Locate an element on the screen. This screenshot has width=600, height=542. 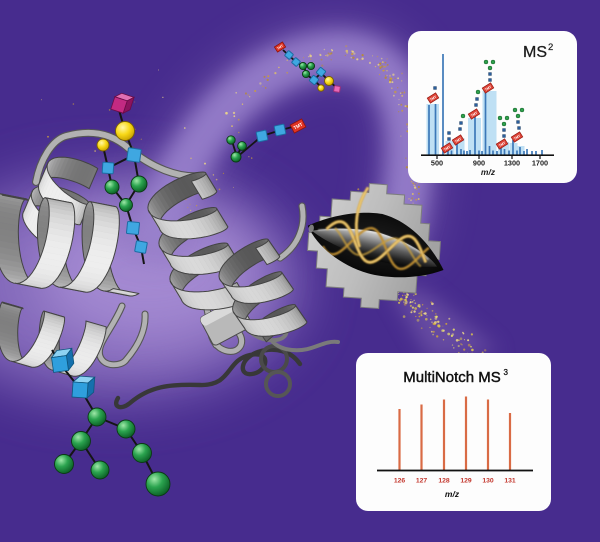
svg-text: 500 is located at coordinates (437, 163).